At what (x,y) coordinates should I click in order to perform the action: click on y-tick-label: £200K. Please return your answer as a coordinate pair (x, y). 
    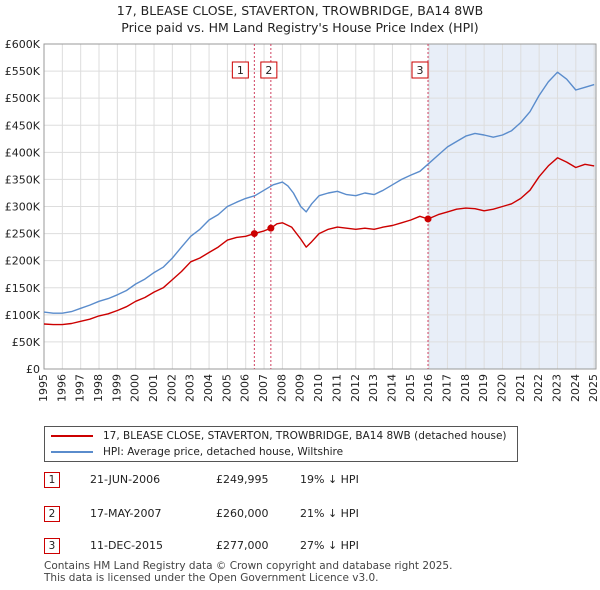
    Looking at the image, I should click on (23, 261).